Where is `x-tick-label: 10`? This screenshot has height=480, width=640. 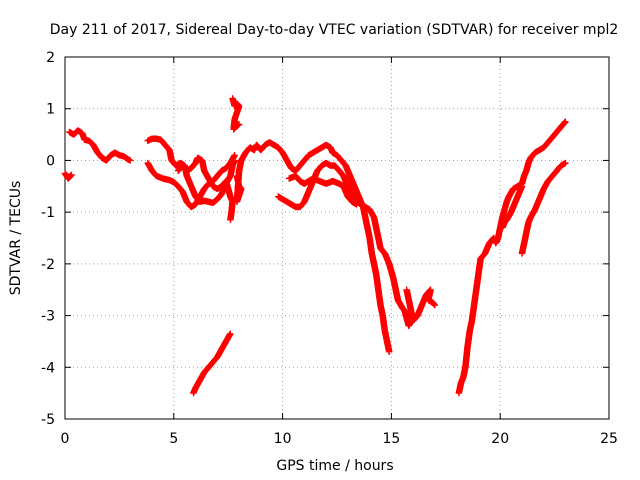
x-tick-label: 10 is located at coordinates (283, 439).